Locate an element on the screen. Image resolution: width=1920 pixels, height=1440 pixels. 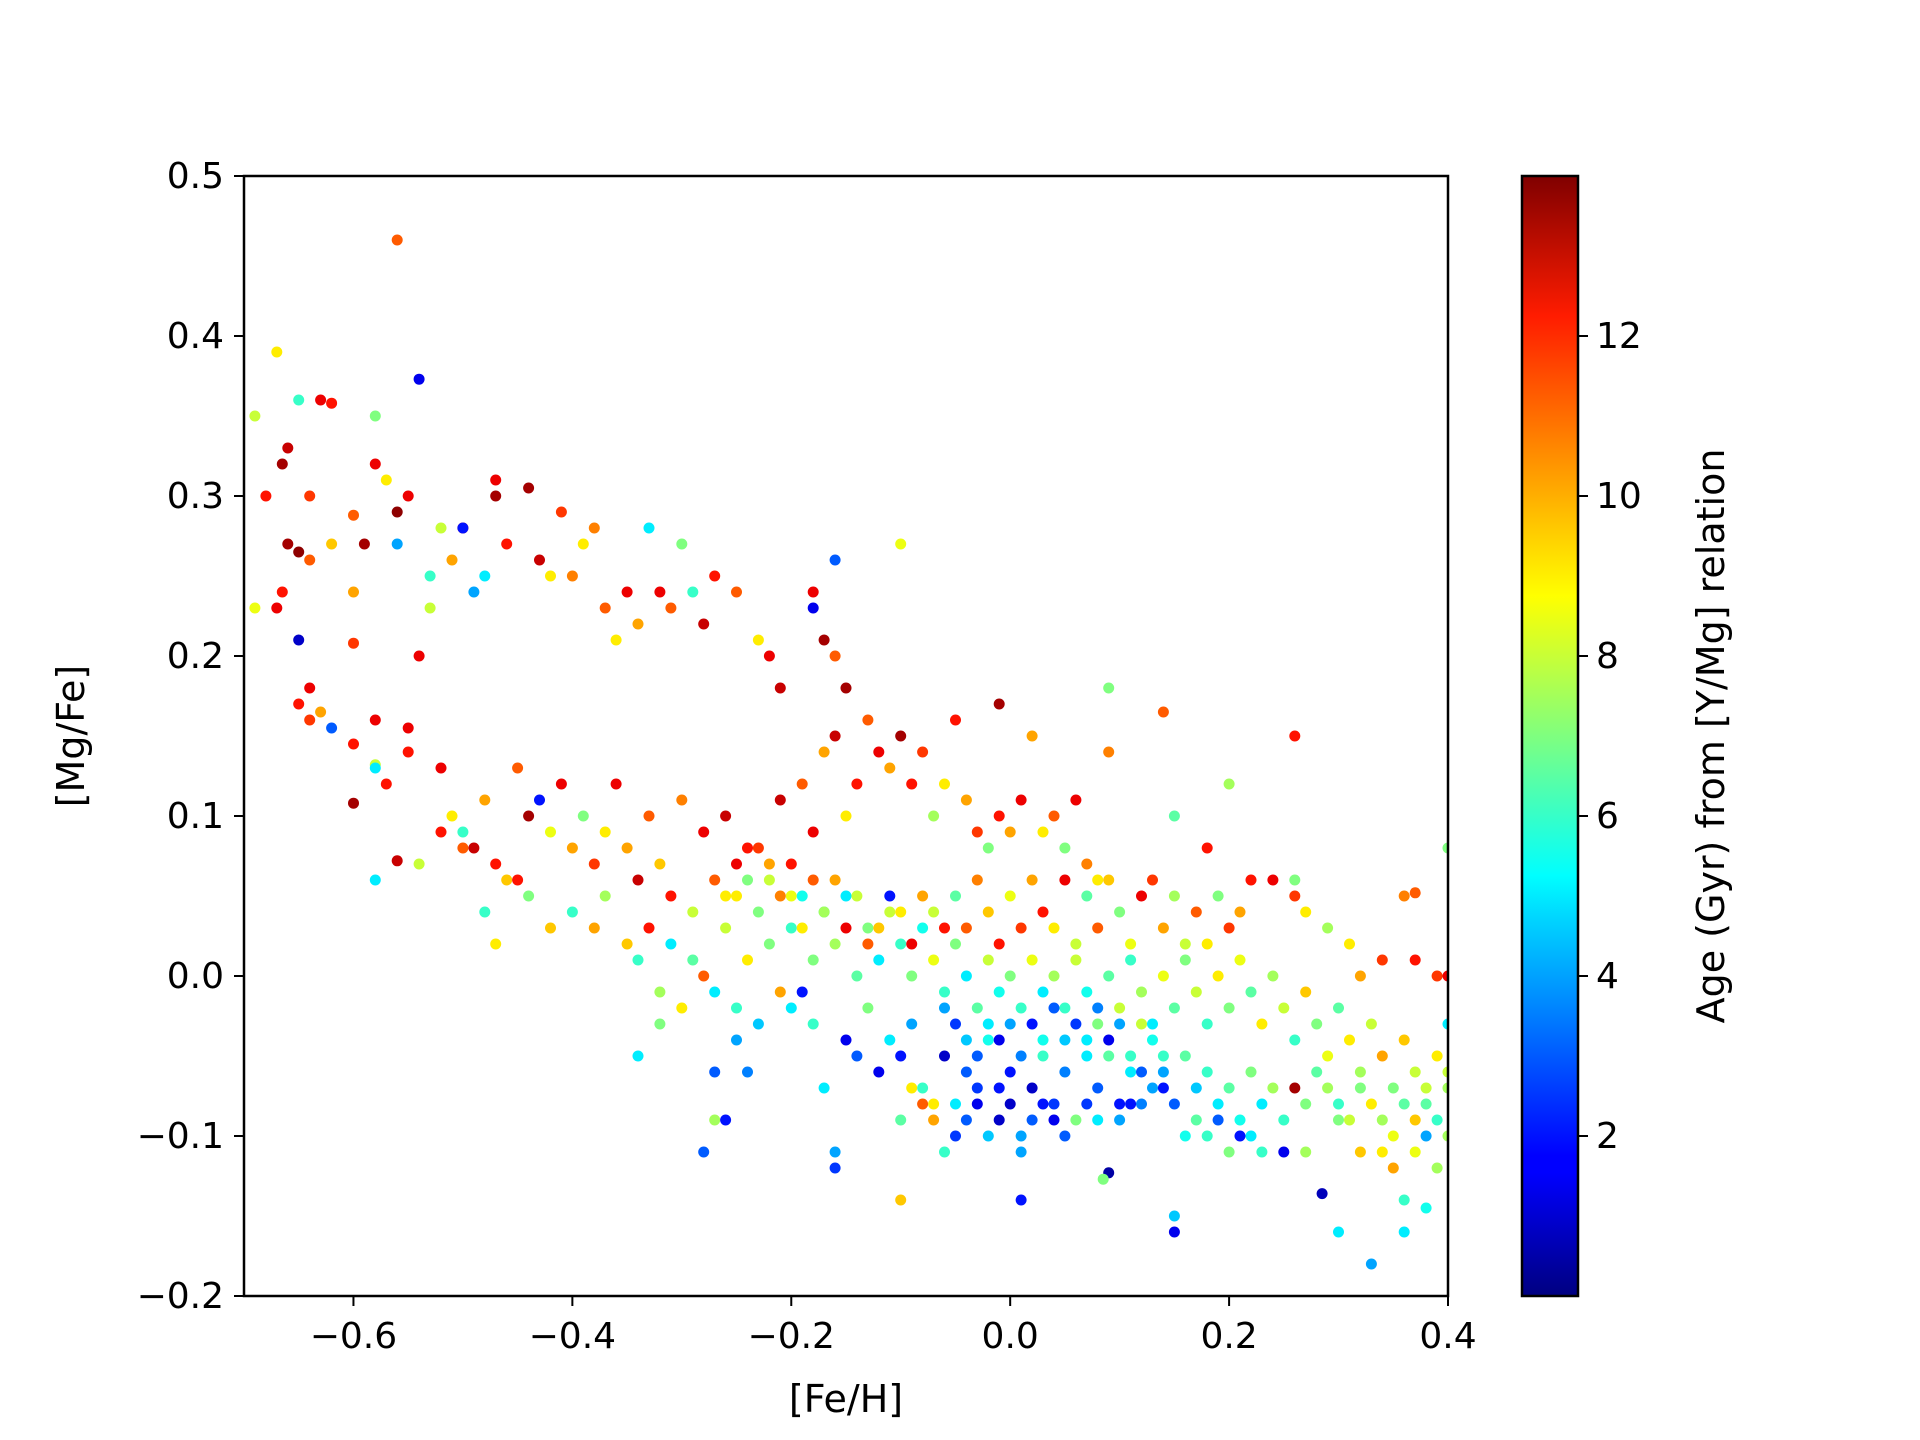
y-tick-label: 0.2 is located at coordinates (195, 656).